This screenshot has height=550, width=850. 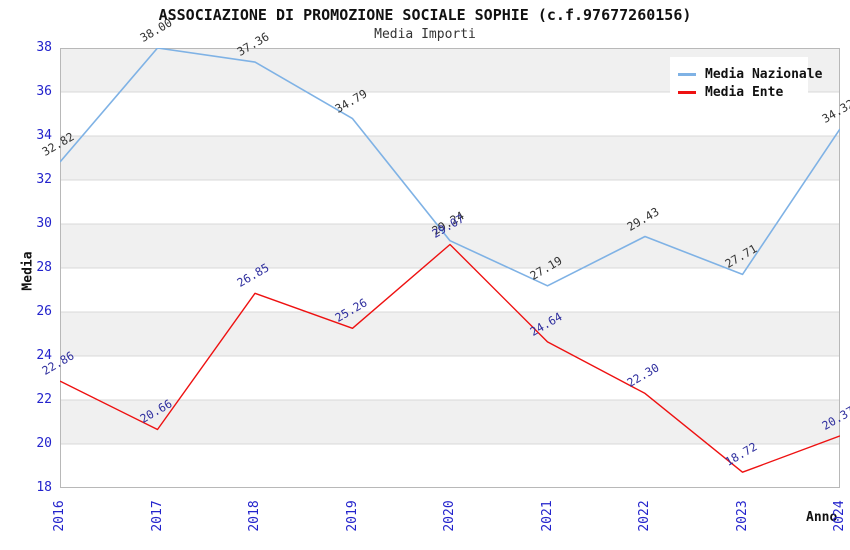 I want to click on x-axis-title: Anno, so click(x=822, y=517).